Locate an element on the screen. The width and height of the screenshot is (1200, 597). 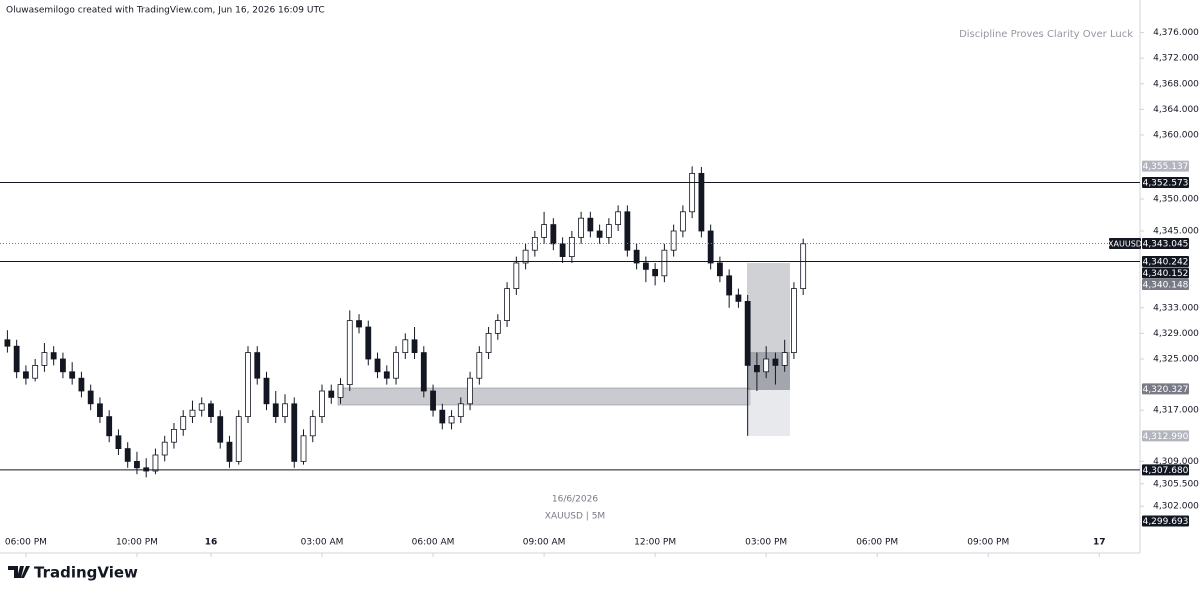
y-tick-label: 4,360.000 is located at coordinates (1176, 135).